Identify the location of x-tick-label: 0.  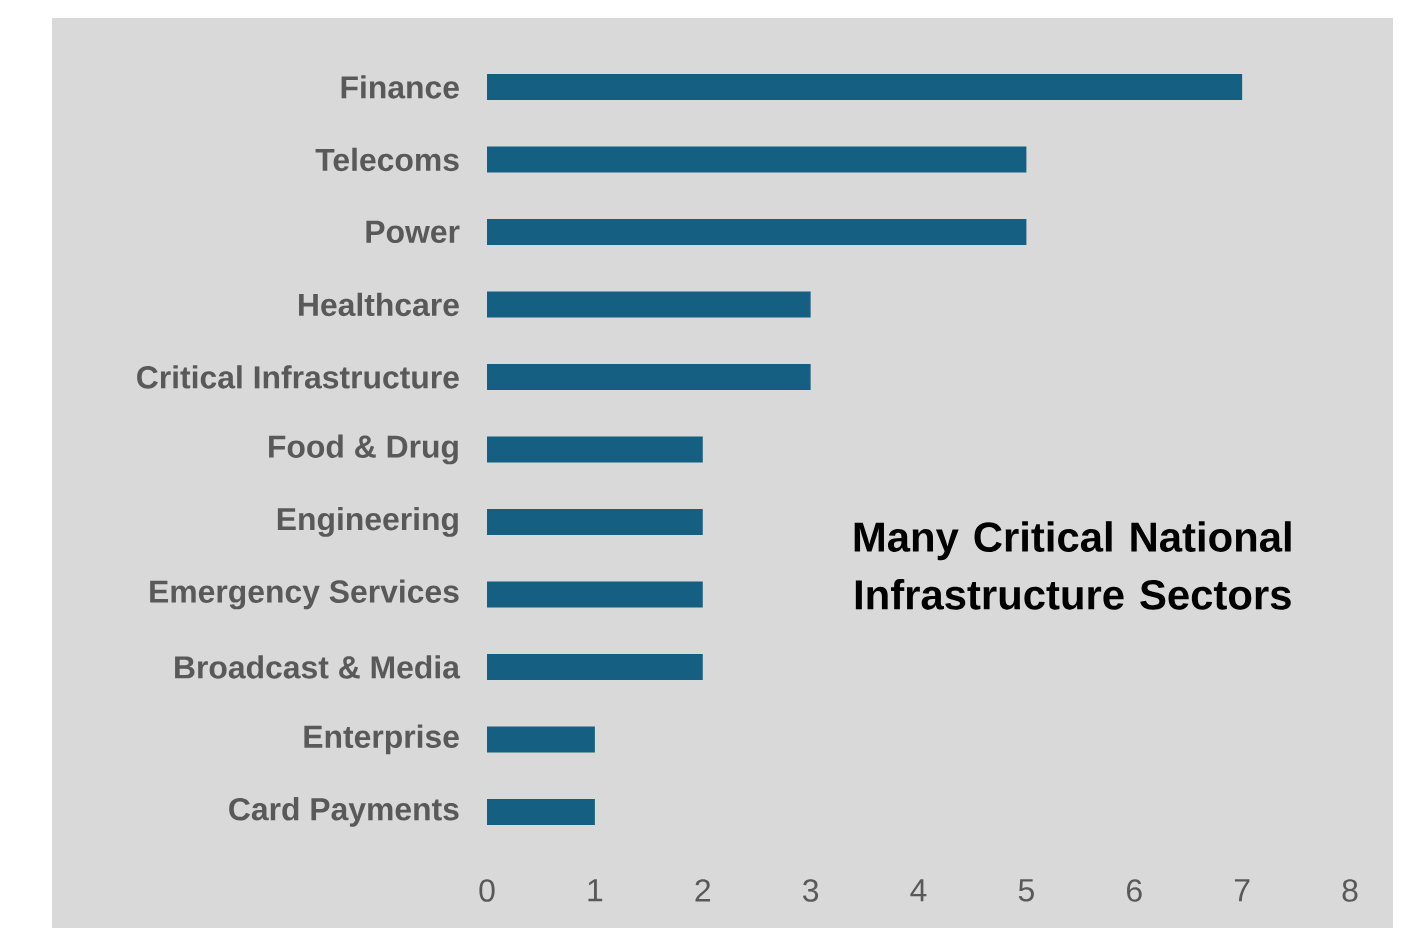
(487, 890).